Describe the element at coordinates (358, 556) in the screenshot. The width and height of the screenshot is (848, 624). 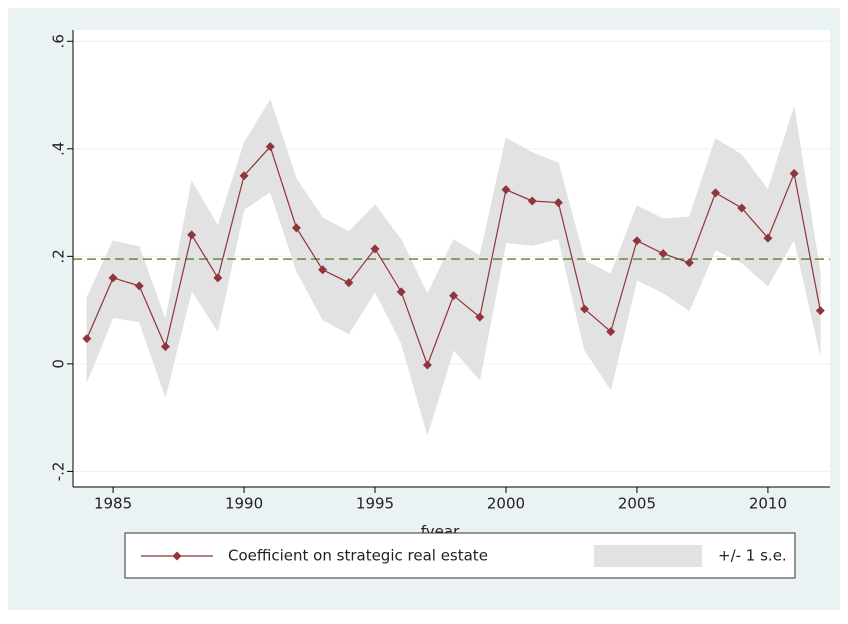
I see `legend-label: Coefficient on strategic real estate` at that location.